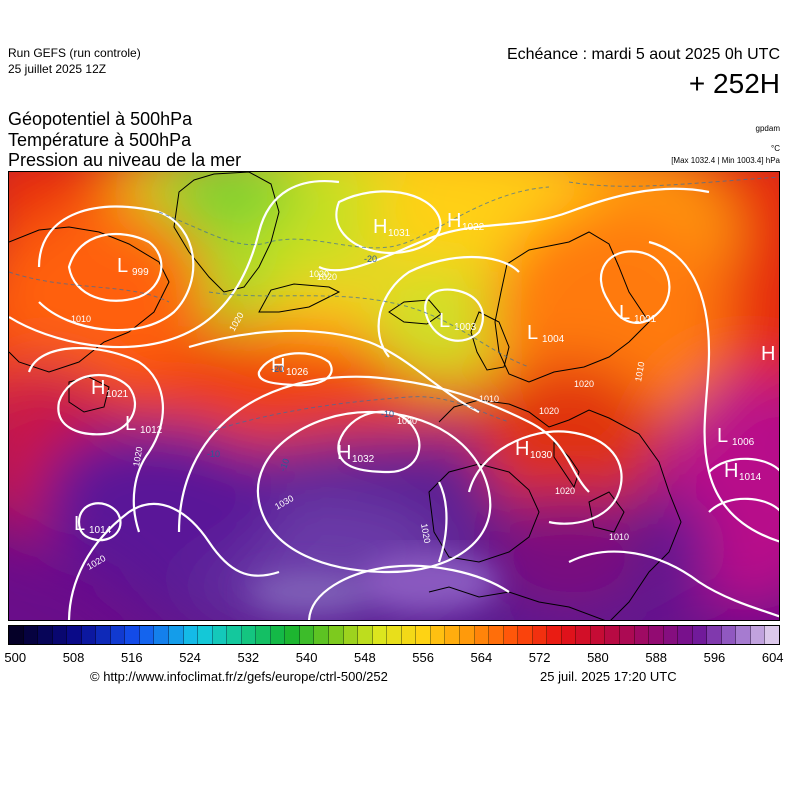  Describe the element at coordinates (465, 327) in the screenshot. I see `pressure-center-value: 1003` at that location.